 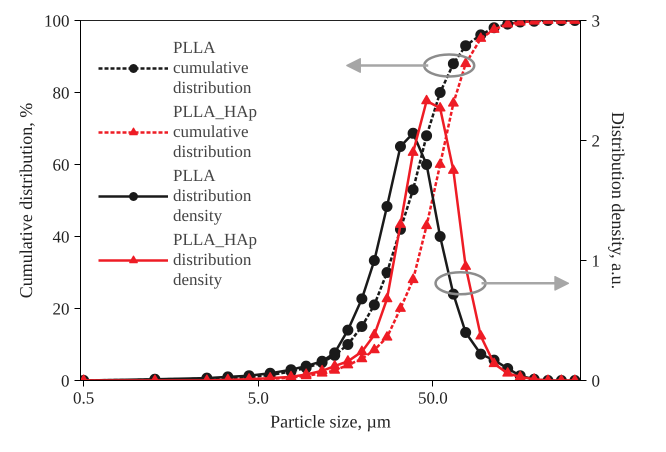 What do you see at coordinates (61, 309) in the screenshot?
I see `y-tick-label: 20` at bounding box center [61, 309].